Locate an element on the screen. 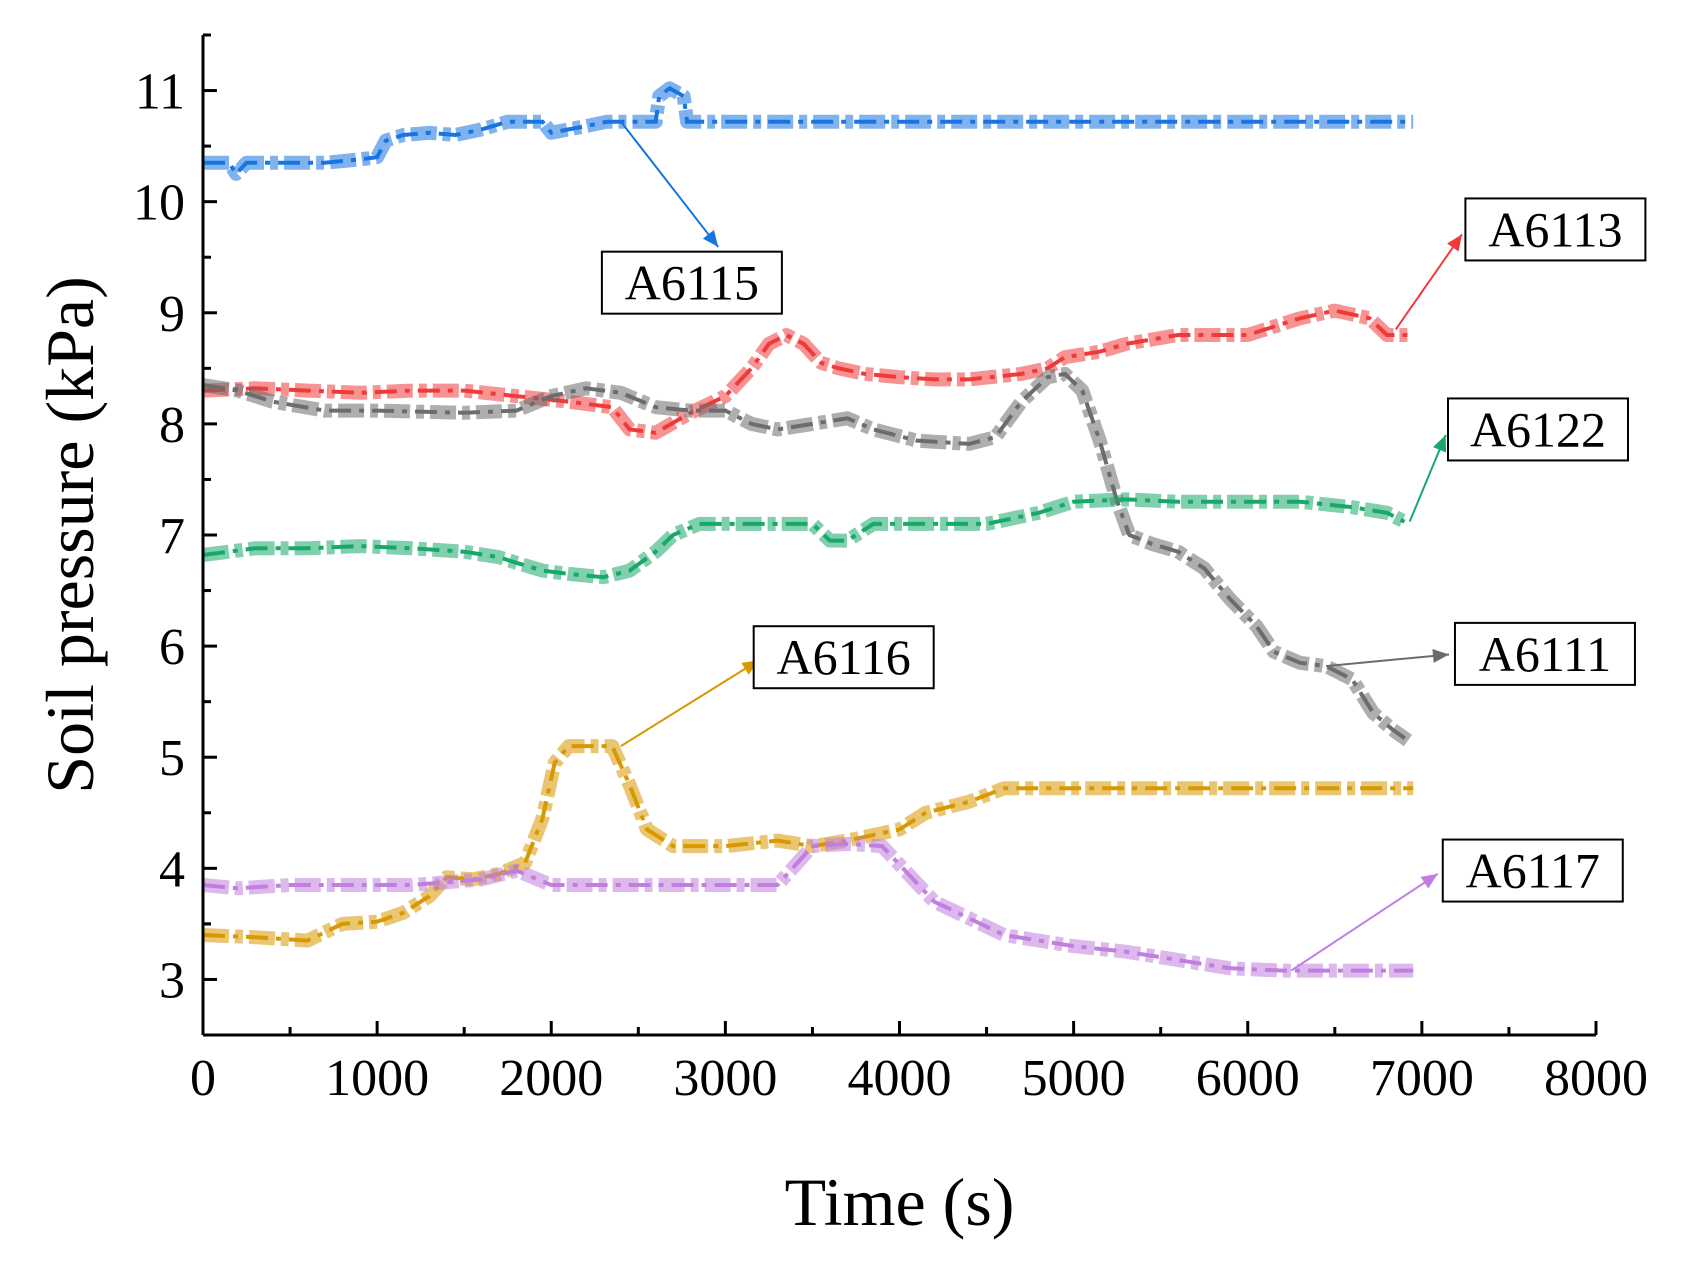 The height and width of the screenshot is (1263, 1684). label-text: A6111 is located at coordinates (1545, 654).